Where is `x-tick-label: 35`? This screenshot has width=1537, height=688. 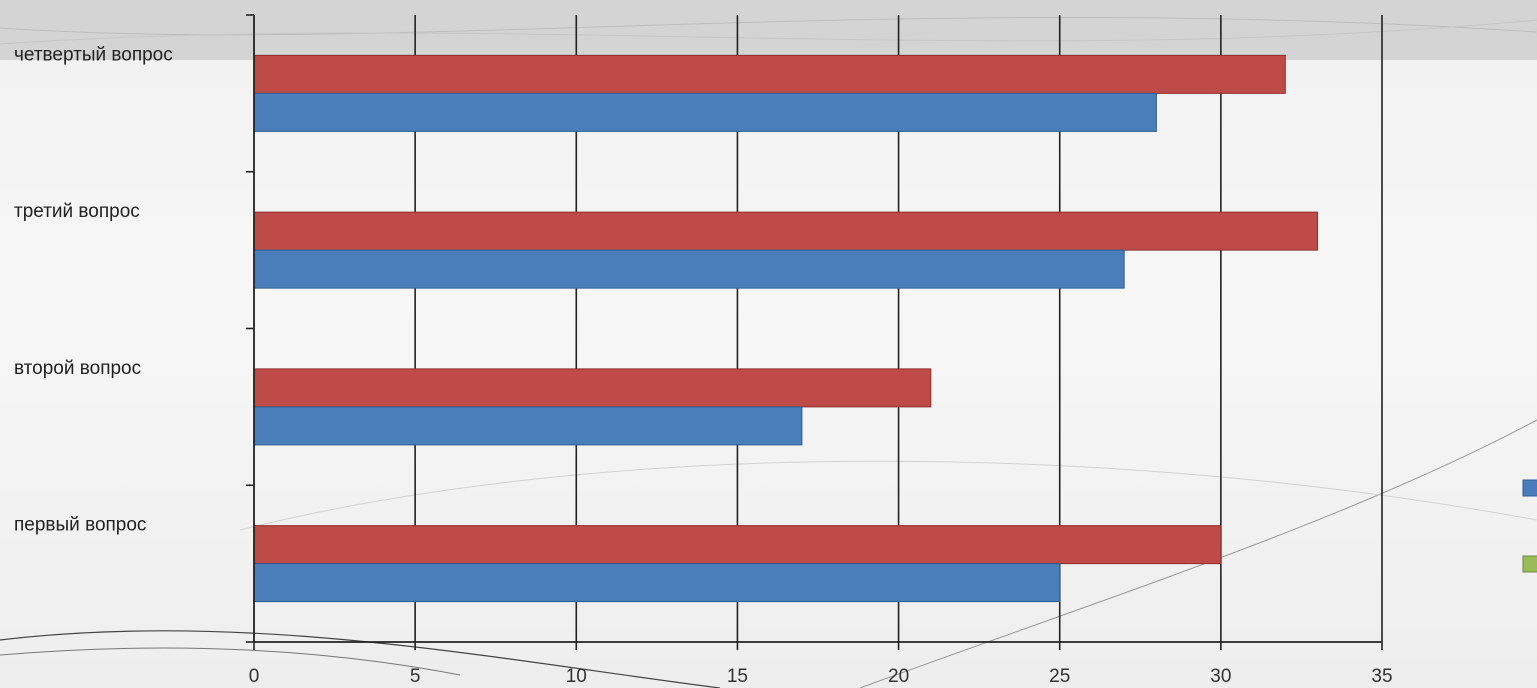 x-tick-label: 35 is located at coordinates (1381, 676).